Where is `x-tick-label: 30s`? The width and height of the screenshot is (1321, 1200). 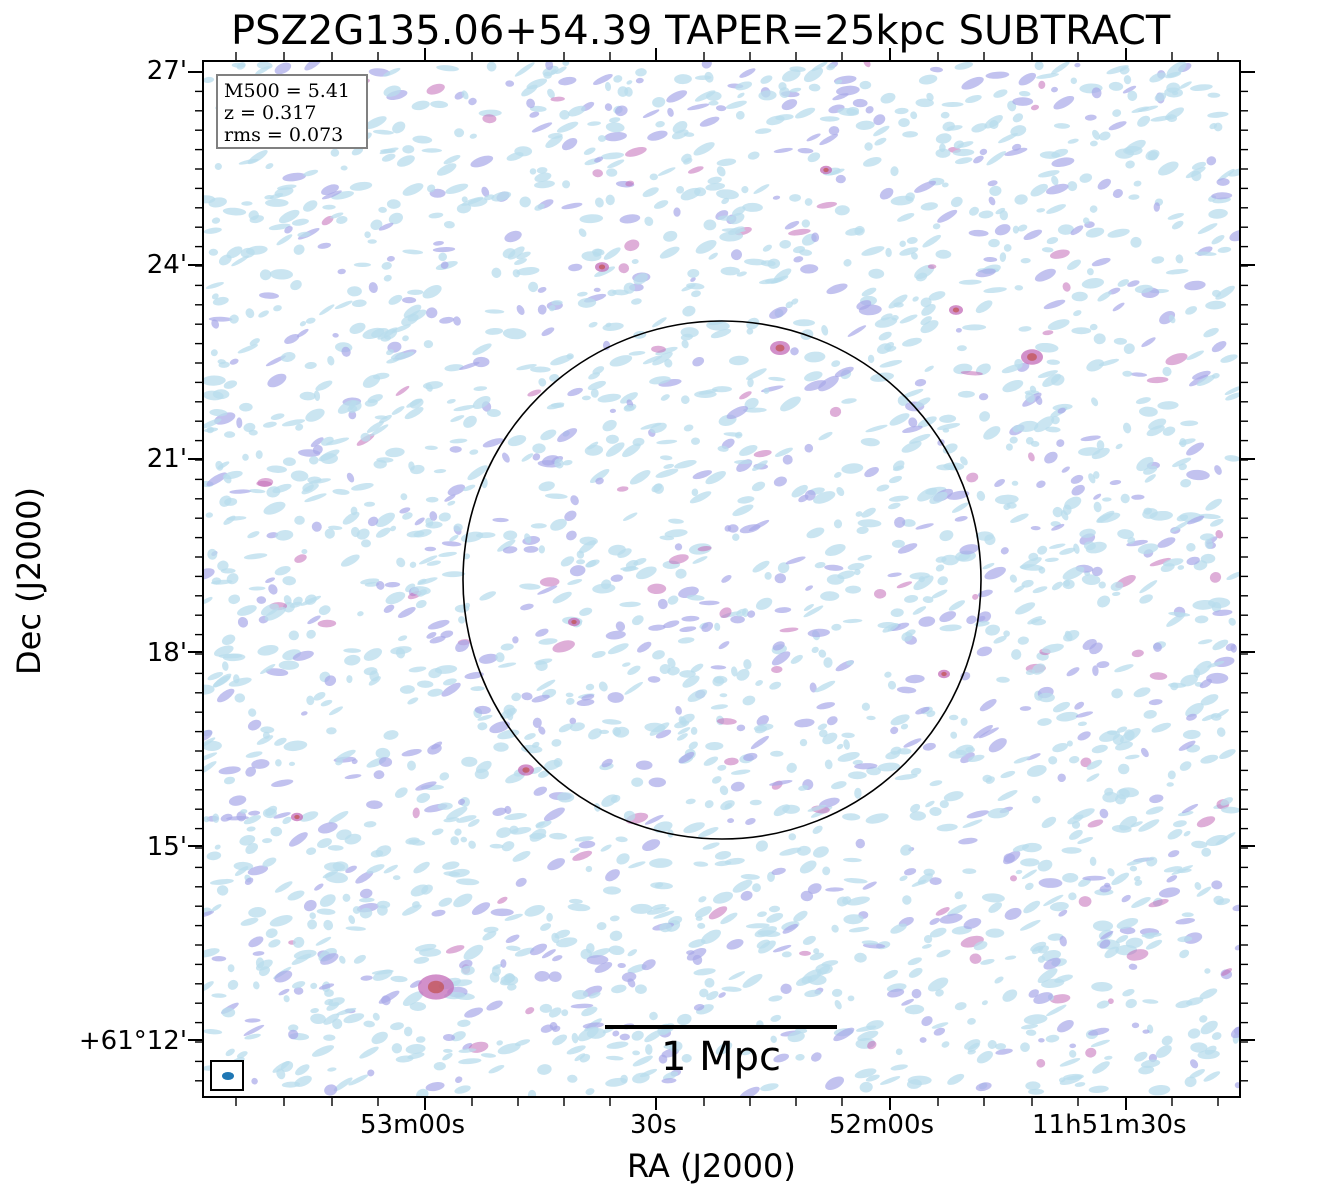 x-tick-label: 30s is located at coordinates (653, 1125).